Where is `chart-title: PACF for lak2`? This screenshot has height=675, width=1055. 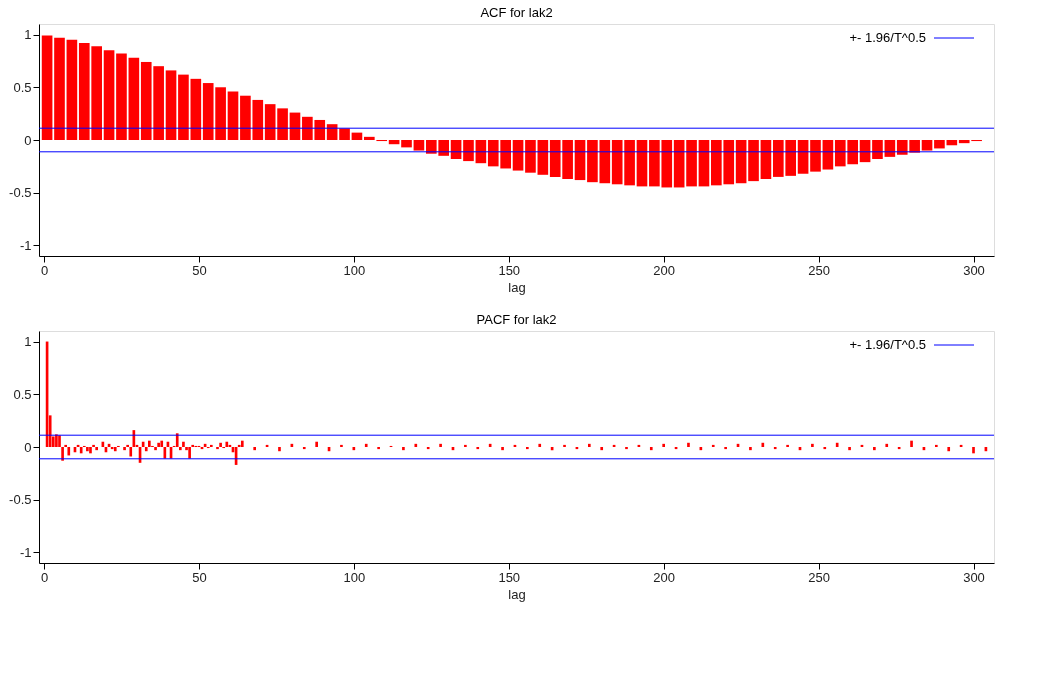
chart-title: PACF for lak2 is located at coordinates (516, 319).